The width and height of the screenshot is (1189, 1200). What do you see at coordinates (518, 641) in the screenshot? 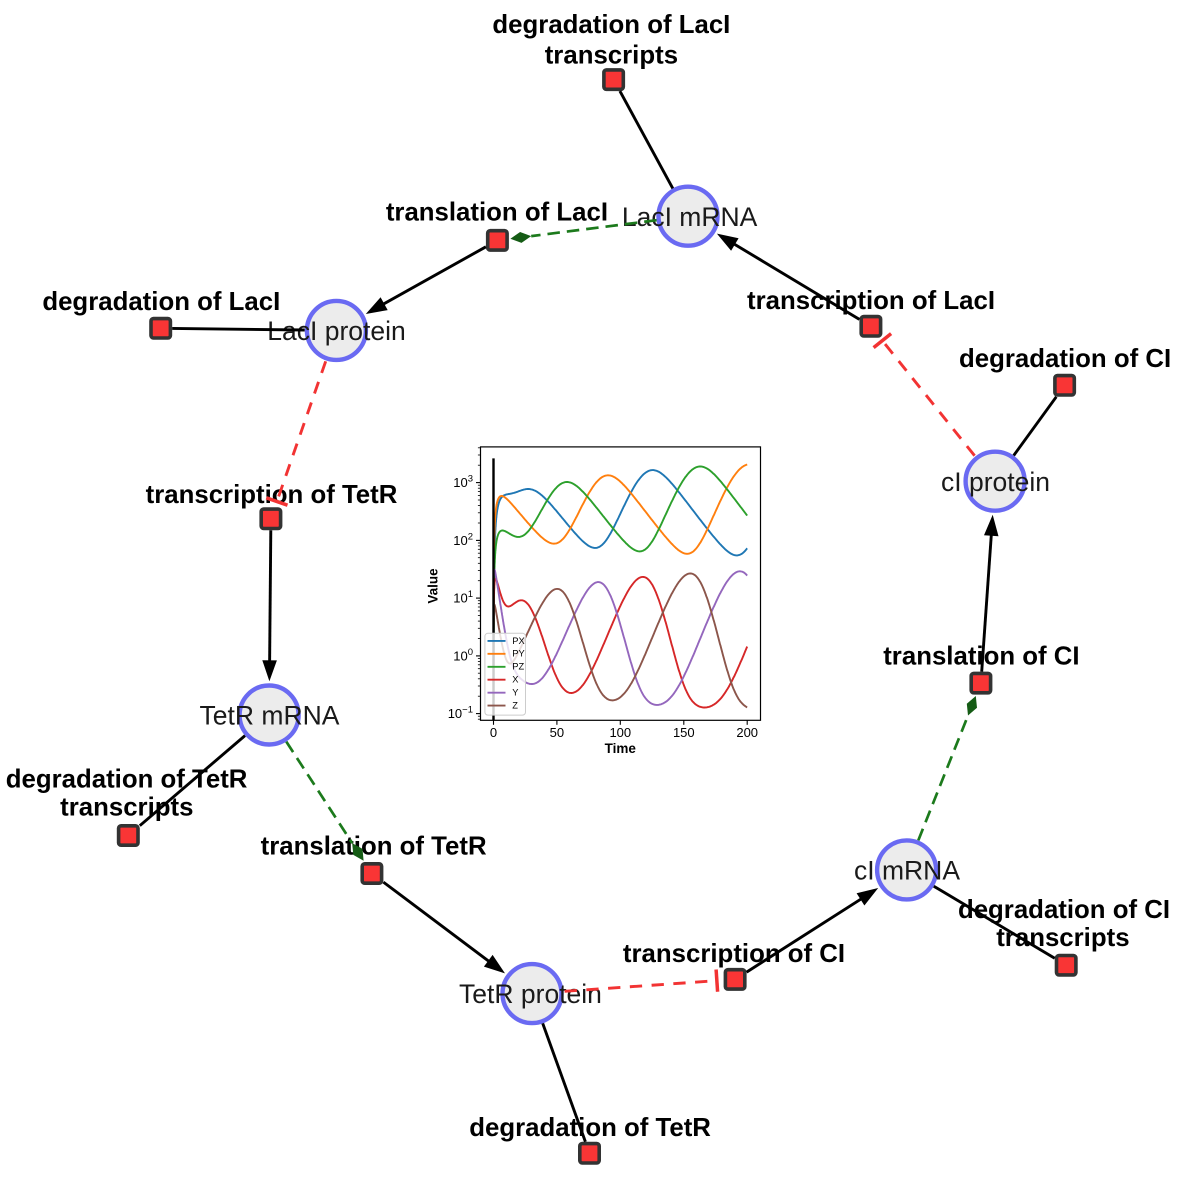
I see `svg-text: PX` at bounding box center [518, 641].